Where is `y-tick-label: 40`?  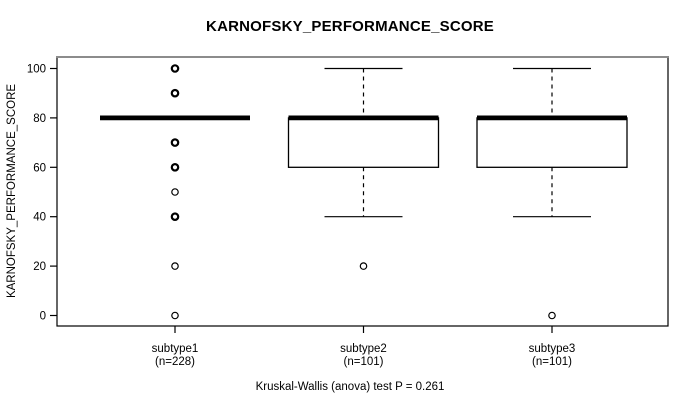
y-tick-label: 40 is located at coordinates (39, 218).